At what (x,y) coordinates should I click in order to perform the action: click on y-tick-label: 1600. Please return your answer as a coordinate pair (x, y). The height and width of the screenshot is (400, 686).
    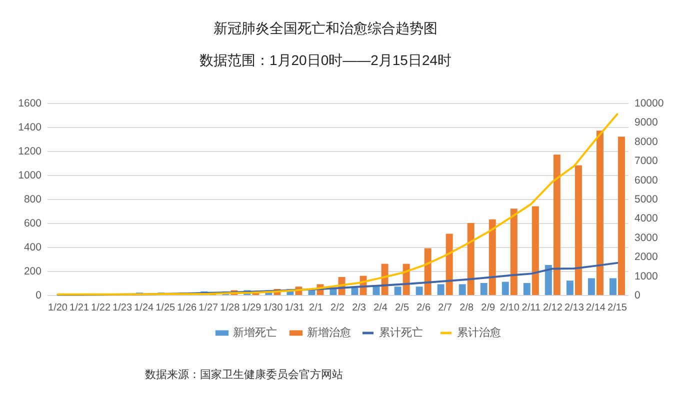
    Looking at the image, I should click on (30, 104).